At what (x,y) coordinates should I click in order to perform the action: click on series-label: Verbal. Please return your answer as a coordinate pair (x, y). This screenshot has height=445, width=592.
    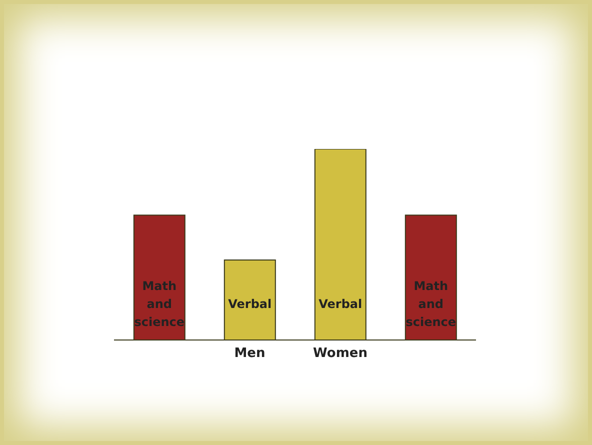
    Looking at the image, I should click on (250, 304).